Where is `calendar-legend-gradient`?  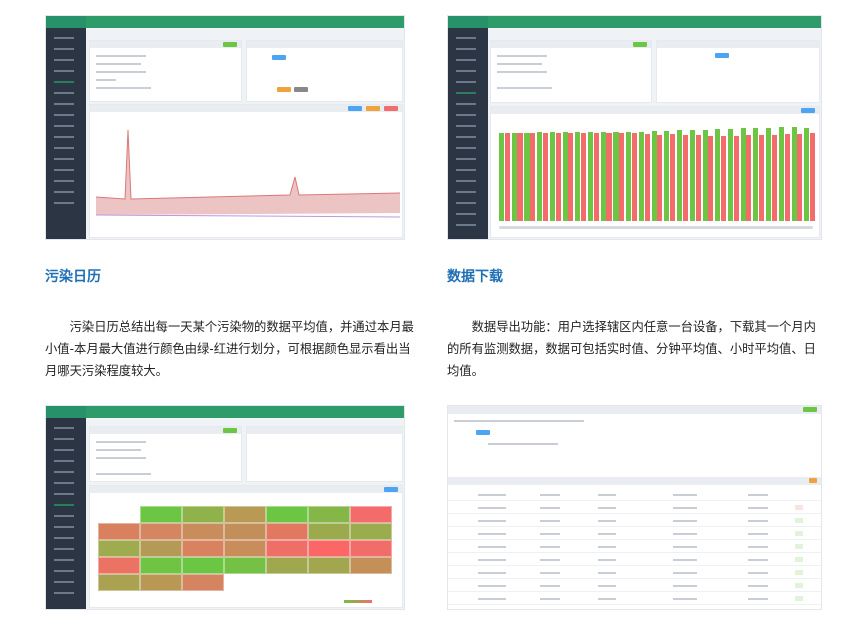
calendar-legend-gradient is located at coordinates (358, 601).